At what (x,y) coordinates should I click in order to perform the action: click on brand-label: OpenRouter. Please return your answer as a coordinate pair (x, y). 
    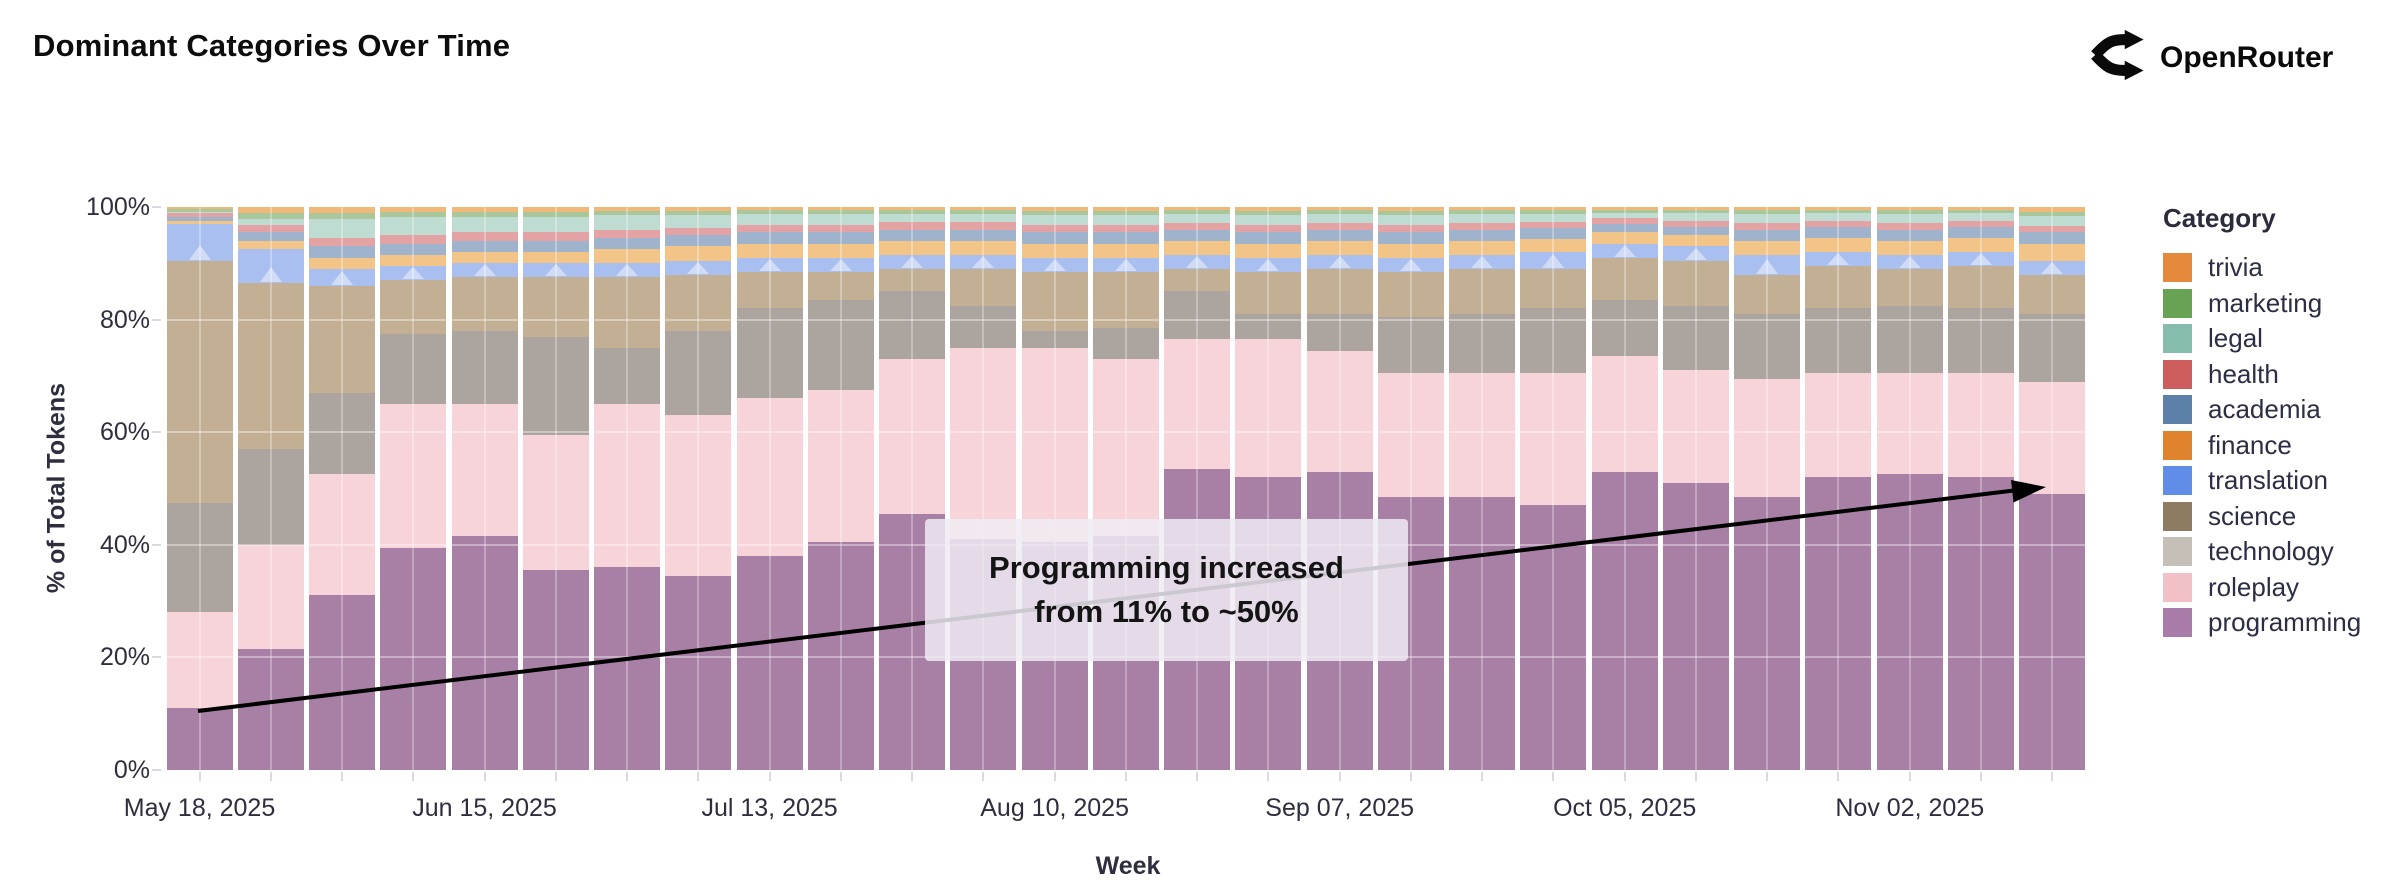
    Looking at the image, I should click on (2247, 57).